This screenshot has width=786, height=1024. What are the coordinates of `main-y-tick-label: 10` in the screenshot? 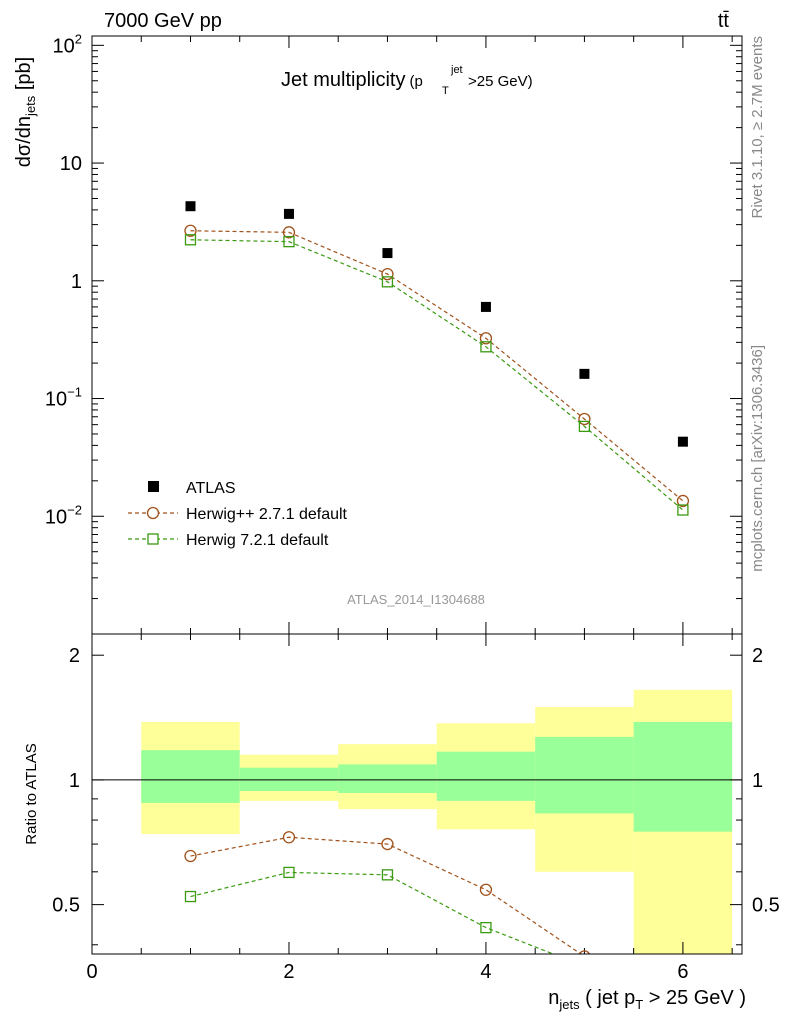 It's located at (71, 164).